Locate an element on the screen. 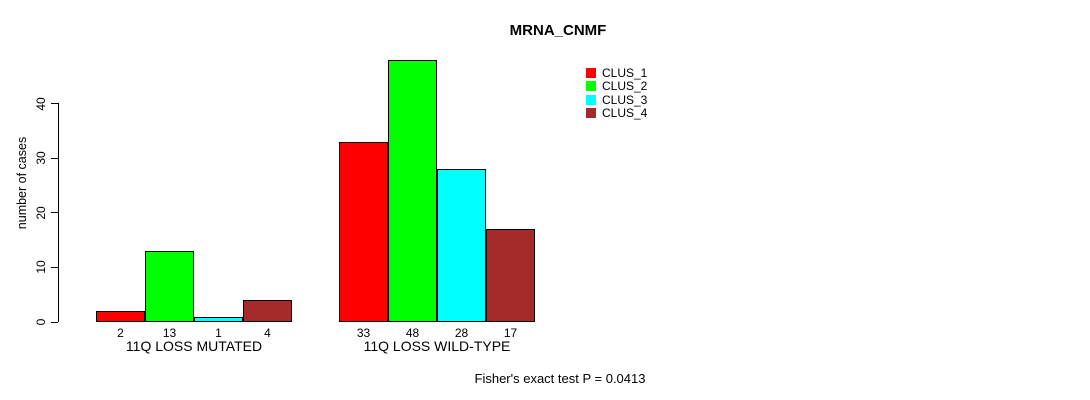 This screenshot has height=400, width=1090. legend-item-clus_1: CLUS_1 is located at coordinates (616, 73).